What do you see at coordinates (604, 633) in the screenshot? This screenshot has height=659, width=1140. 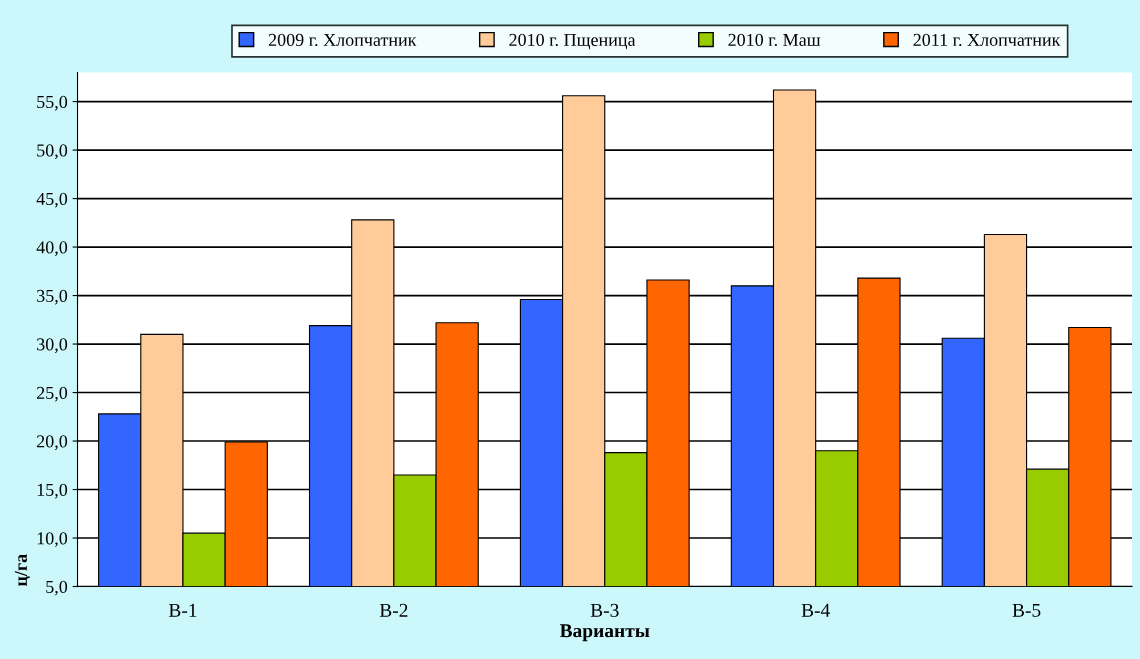 I see `x-axis-title: Варианты` at bounding box center [604, 633].